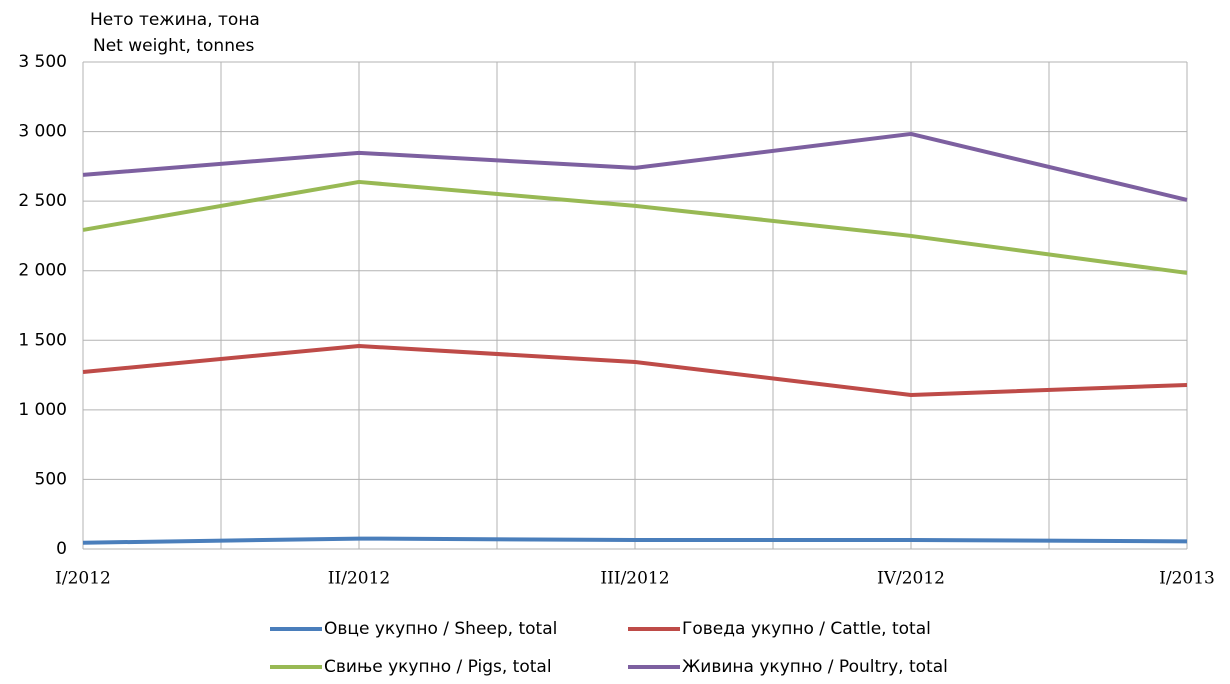  What do you see at coordinates (634, 579) in the screenshot?
I see `x-tick-label: III/2012` at bounding box center [634, 579].